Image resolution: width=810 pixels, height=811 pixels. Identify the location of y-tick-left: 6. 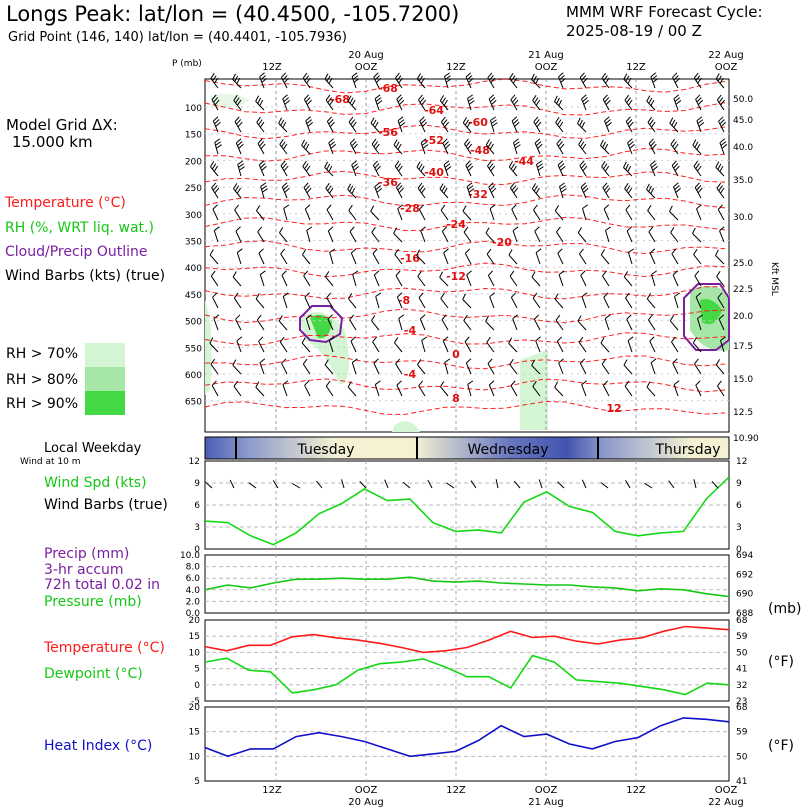
(197, 506).